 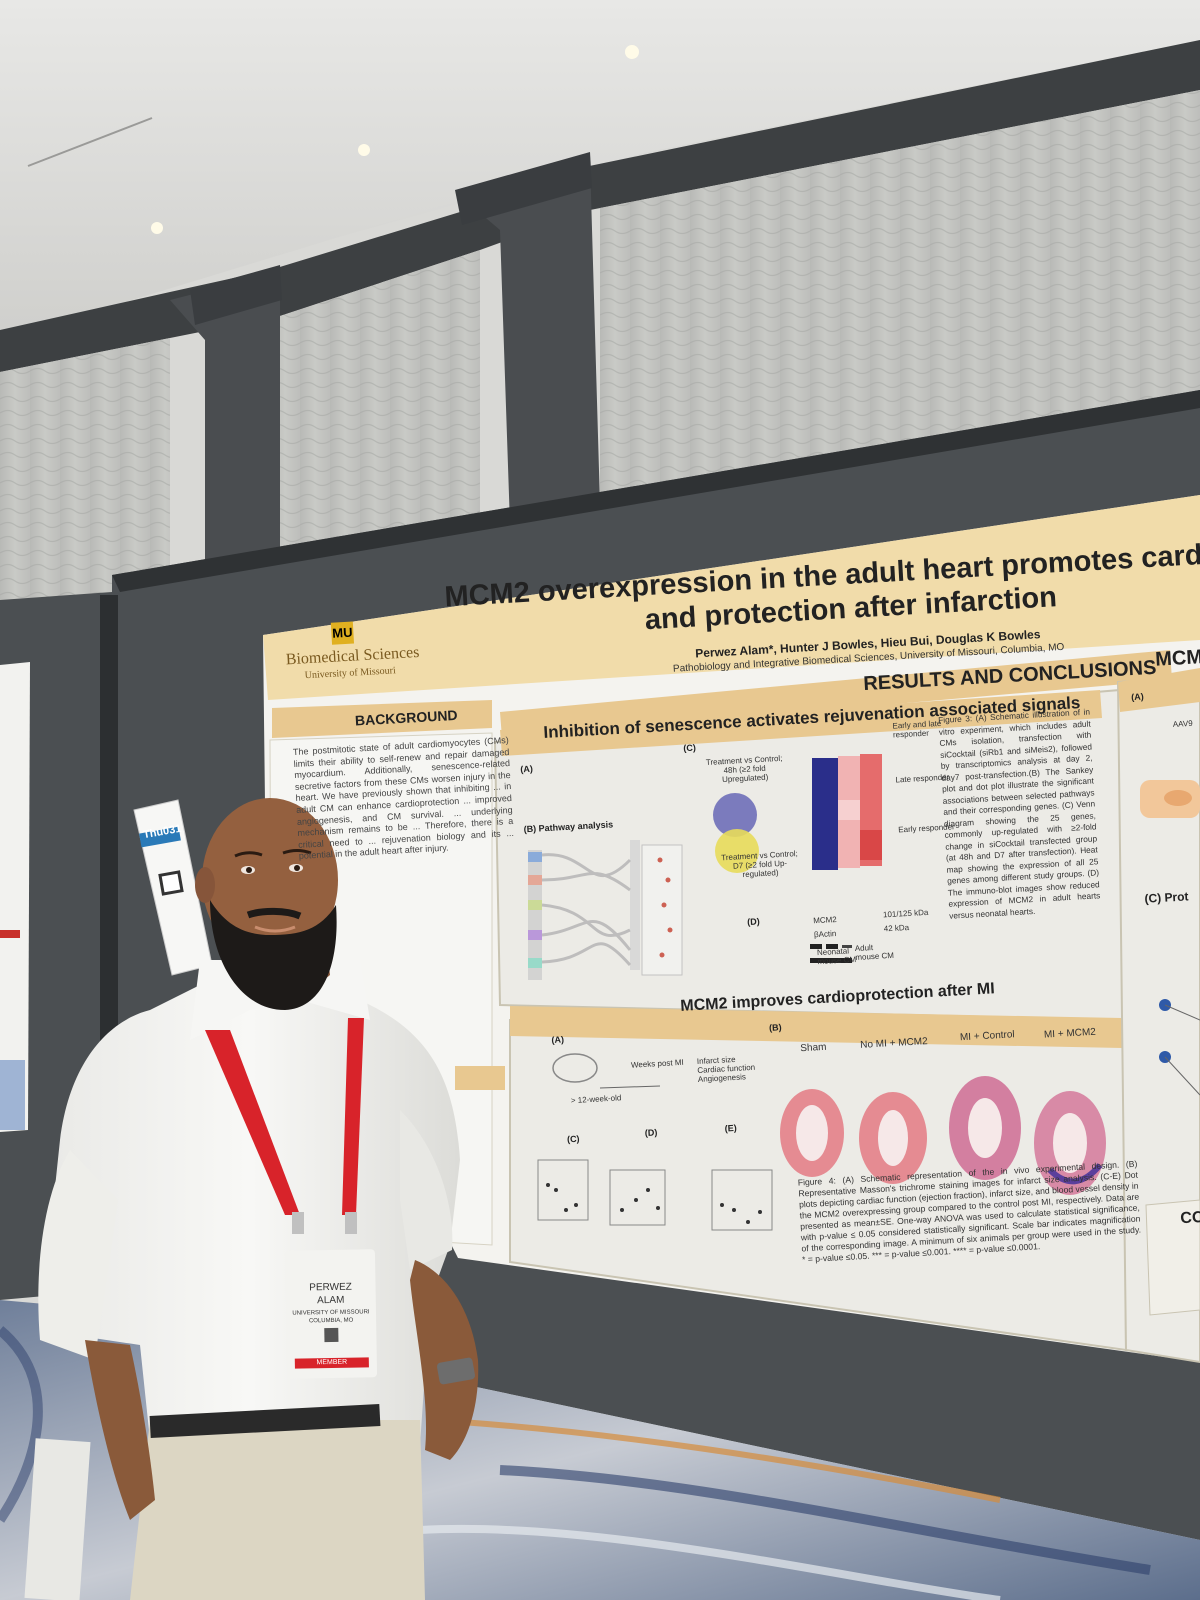 I want to click on right-panel-a: (A), so click(x=1137, y=697).